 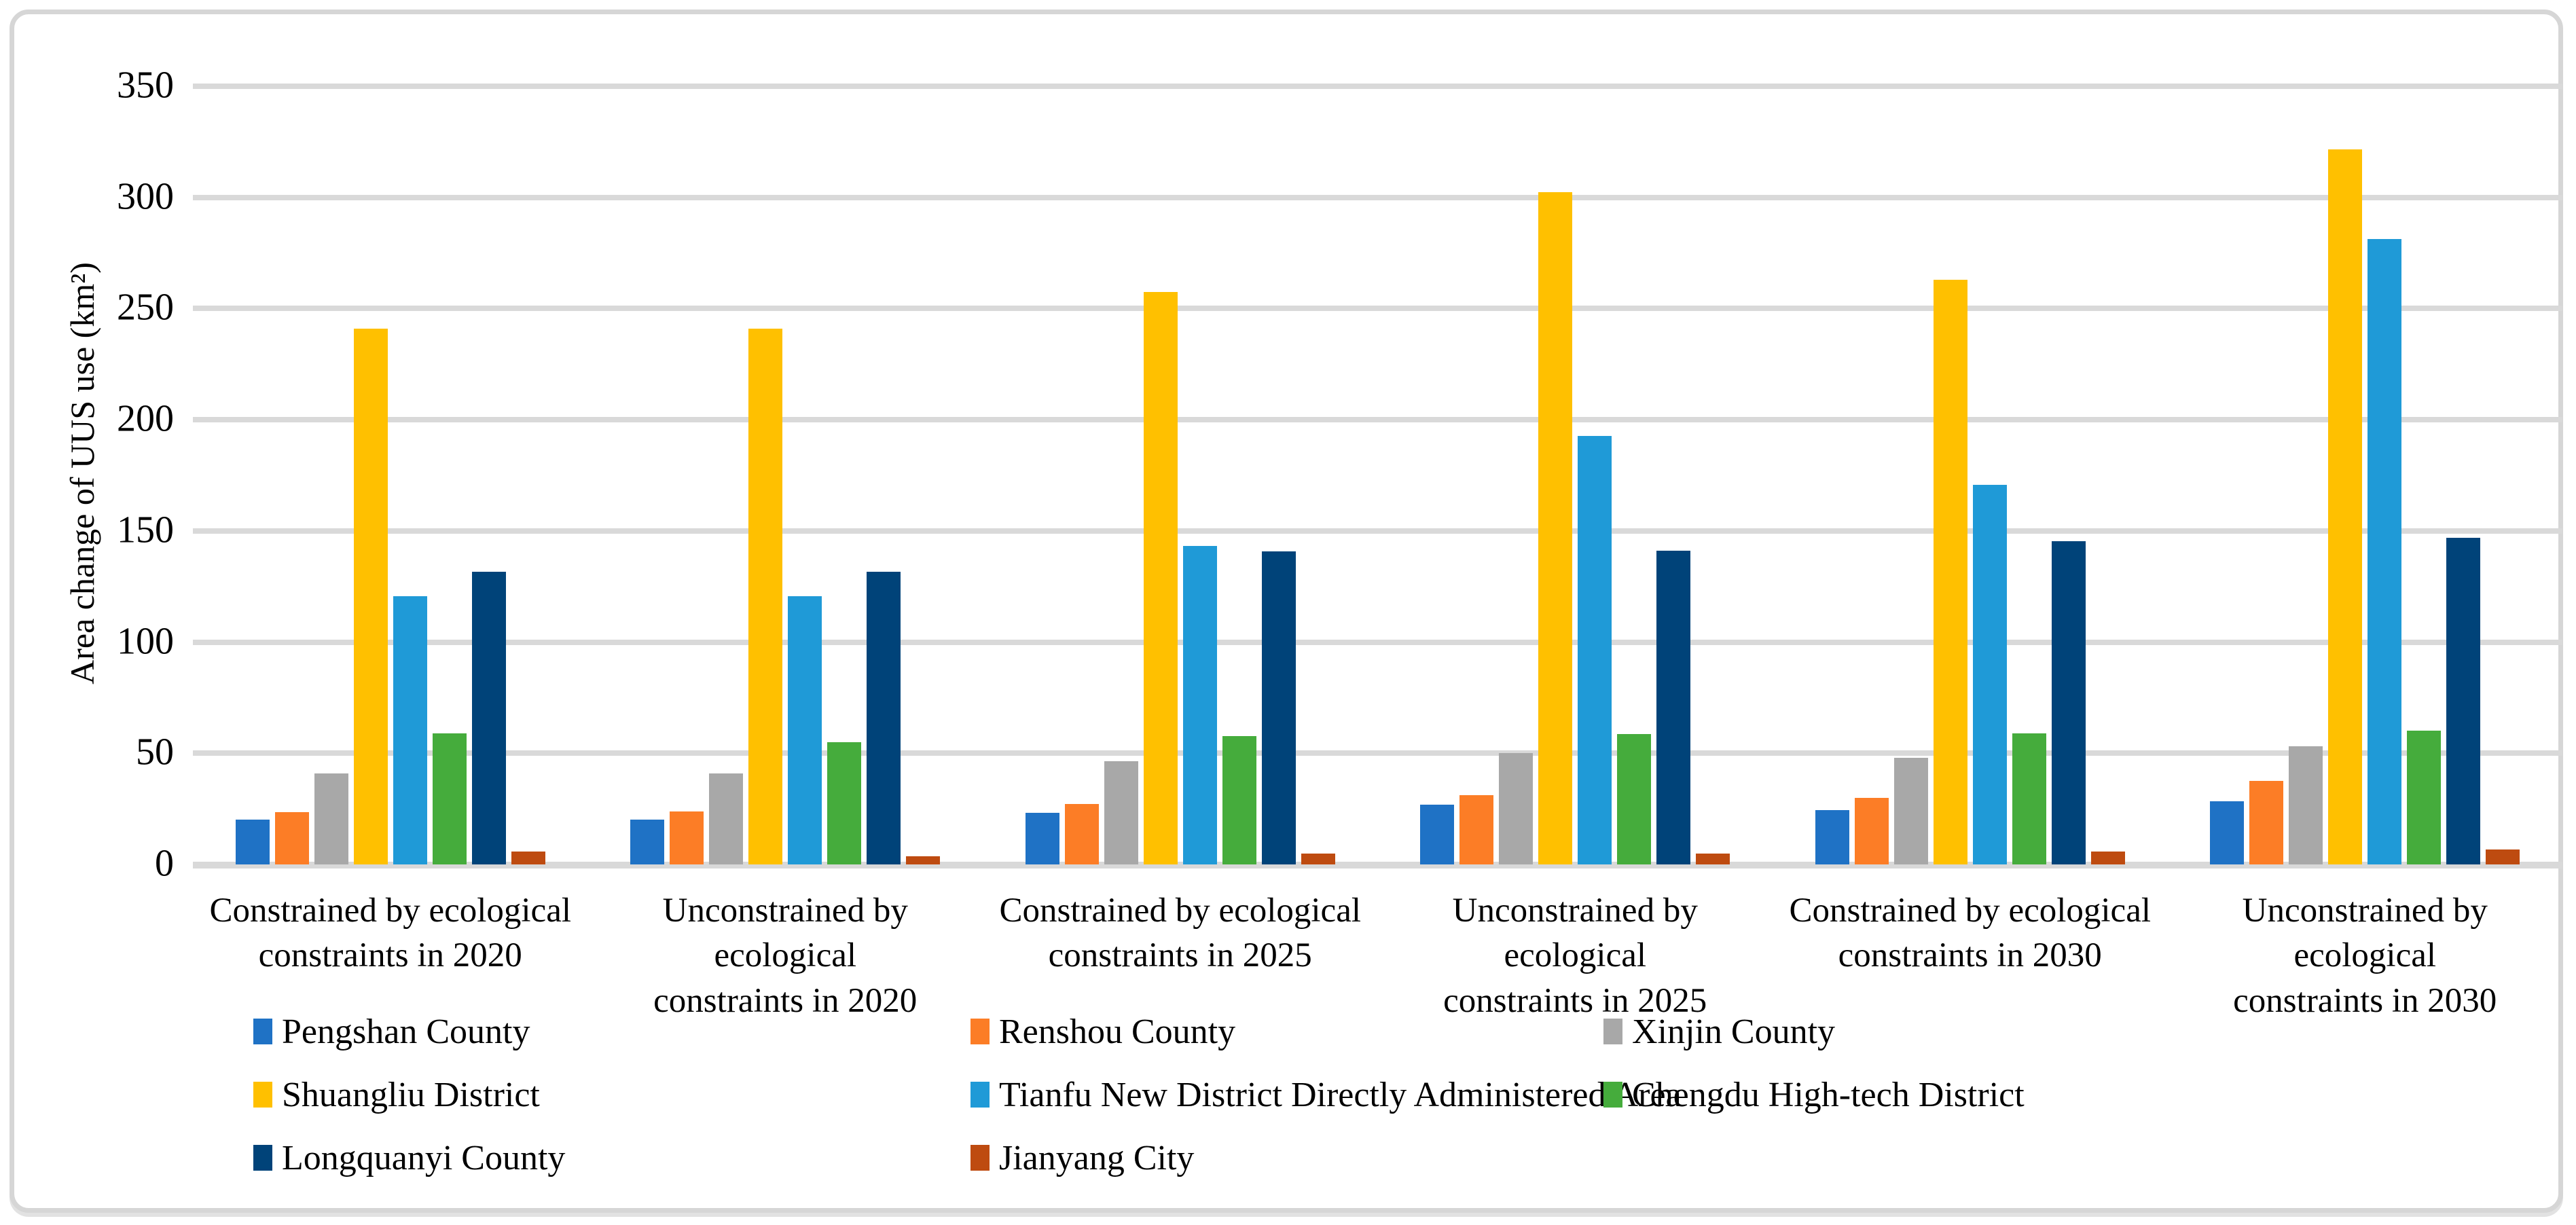 I want to click on gridline-baseline, so click(x=1377, y=865).